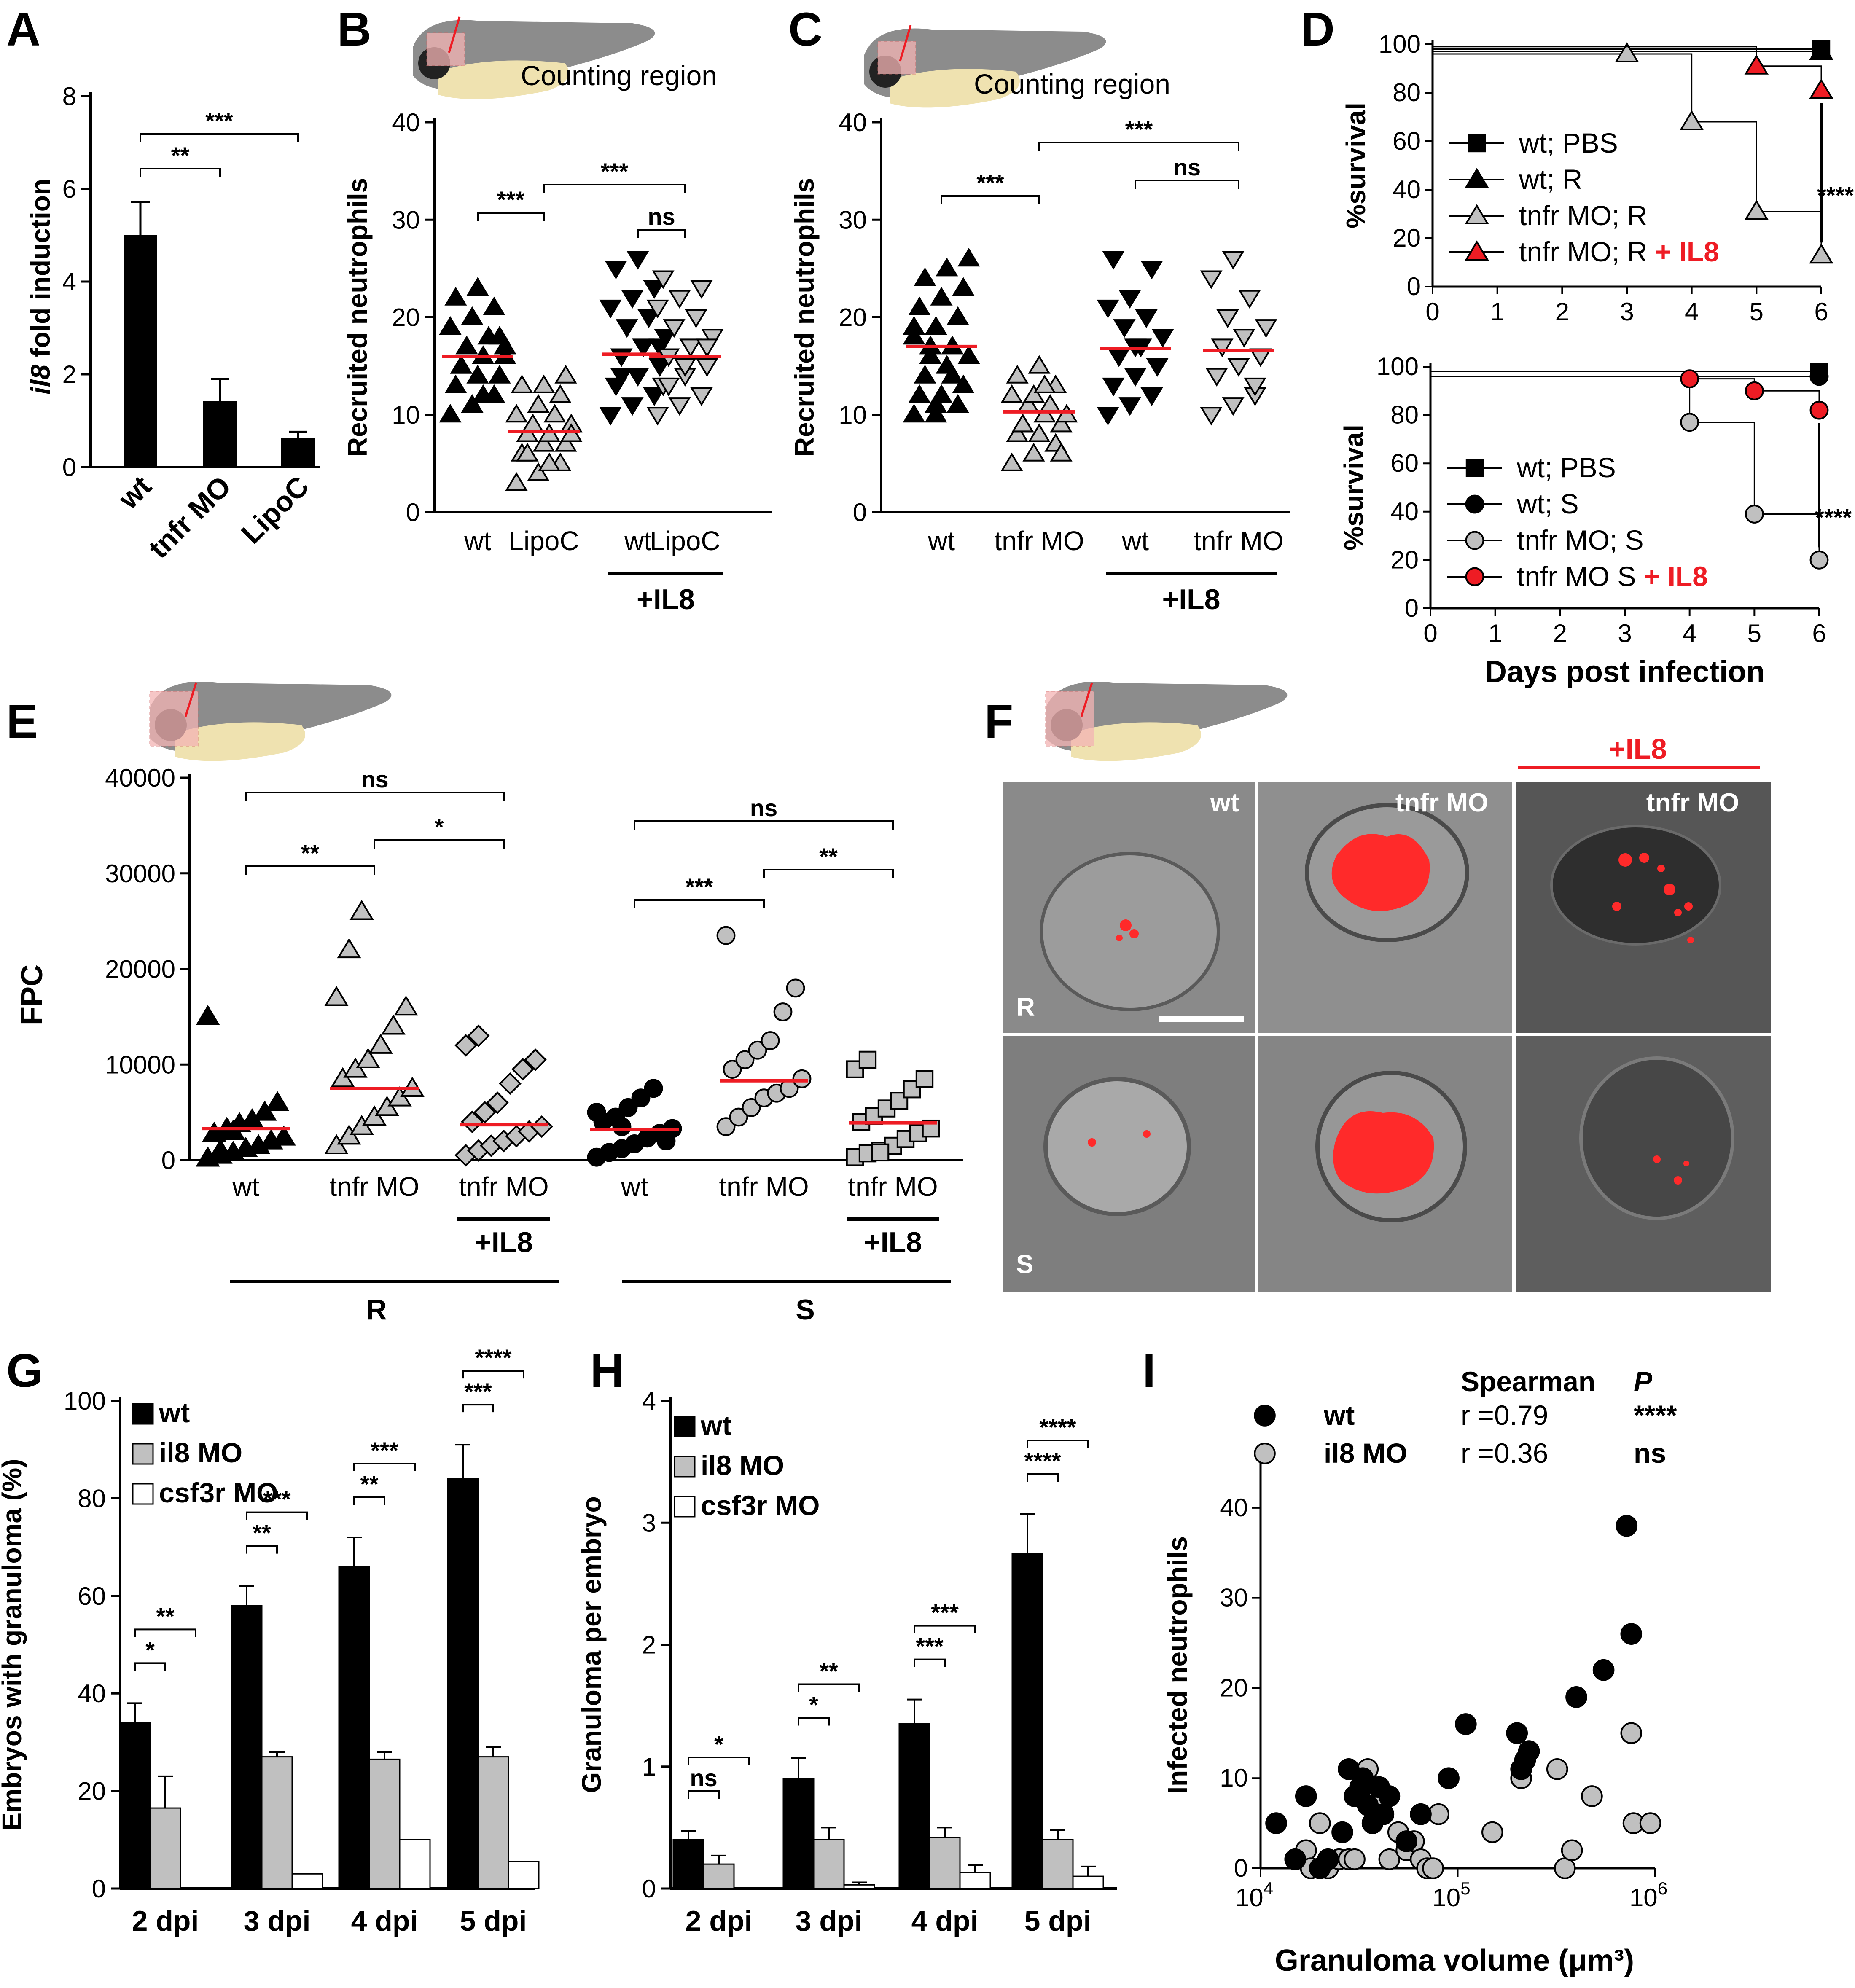 This screenshot has width=1855, height=1988. I want to click on D-top-legend-marker, so click(1477, 250).